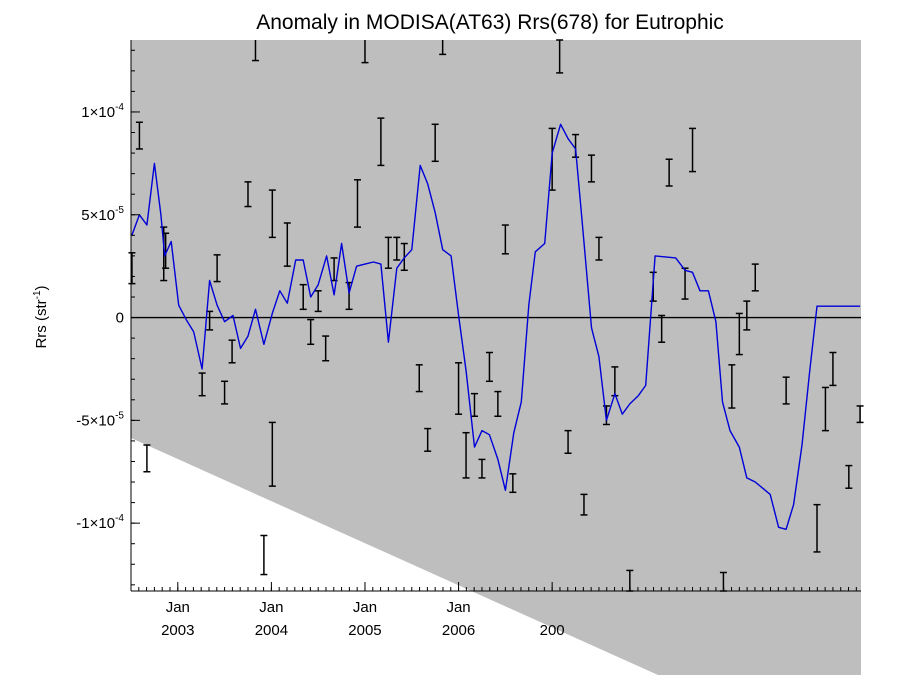 The height and width of the screenshot is (675, 900). Describe the element at coordinates (271, 630) in the screenshot. I see `x-tick-year: 2004` at that location.